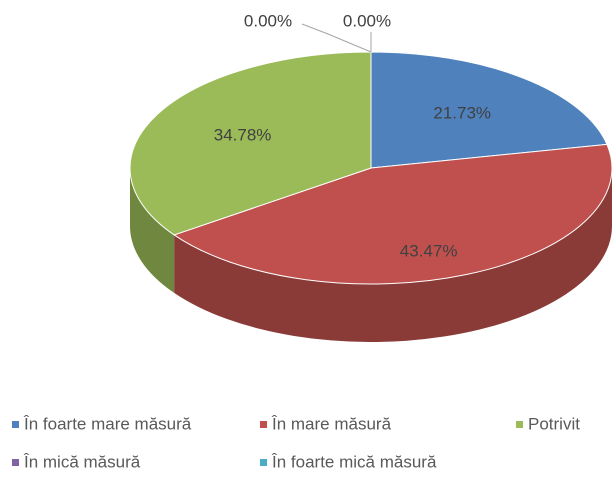 This screenshot has height=479, width=614. I want to click on data-label: 34.78%, so click(243, 134).